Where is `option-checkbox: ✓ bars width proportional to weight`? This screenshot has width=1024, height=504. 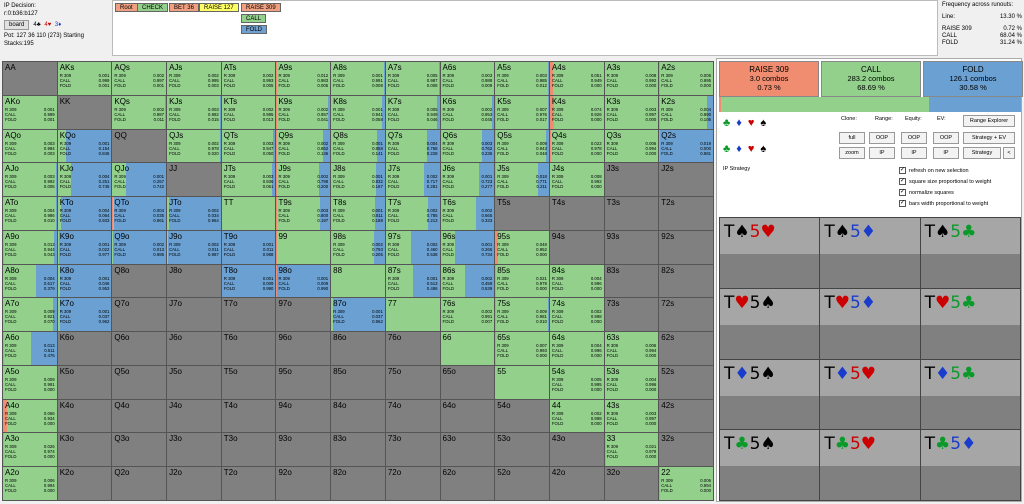 option-checkbox: ✓ bars width proportional to weight is located at coordinates (943, 203).